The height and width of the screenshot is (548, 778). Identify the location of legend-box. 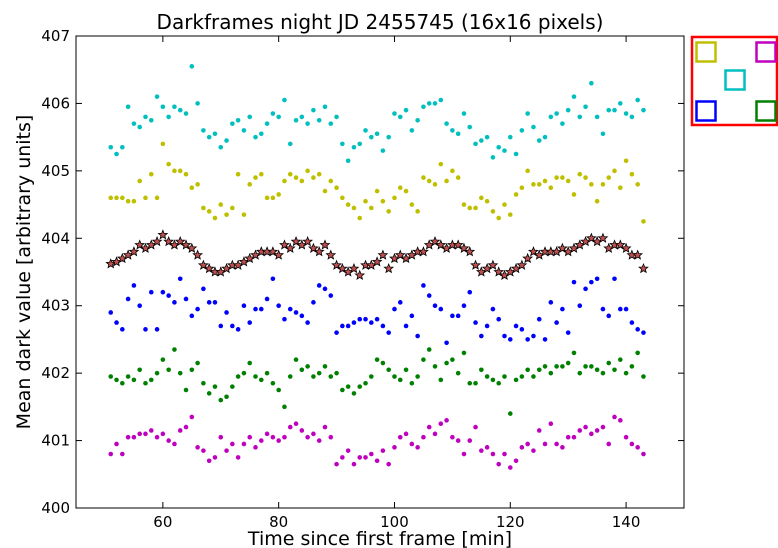
(734, 81).